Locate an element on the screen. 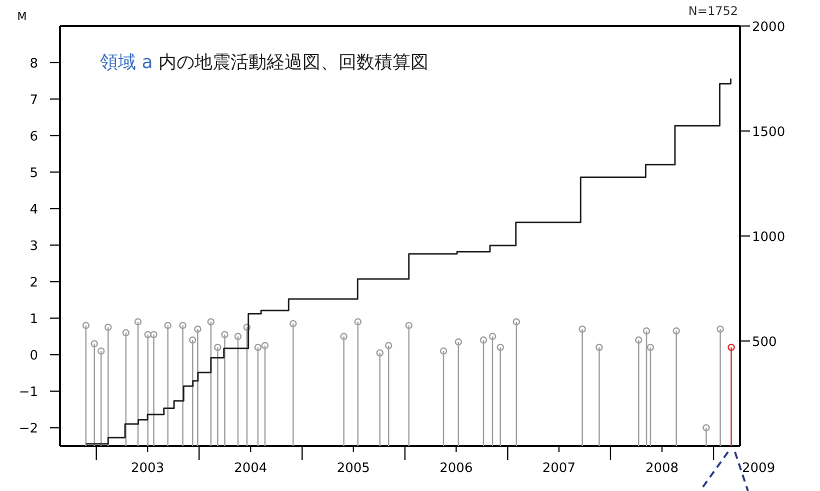  y-tick-label: 2 is located at coordinates (34, 283).